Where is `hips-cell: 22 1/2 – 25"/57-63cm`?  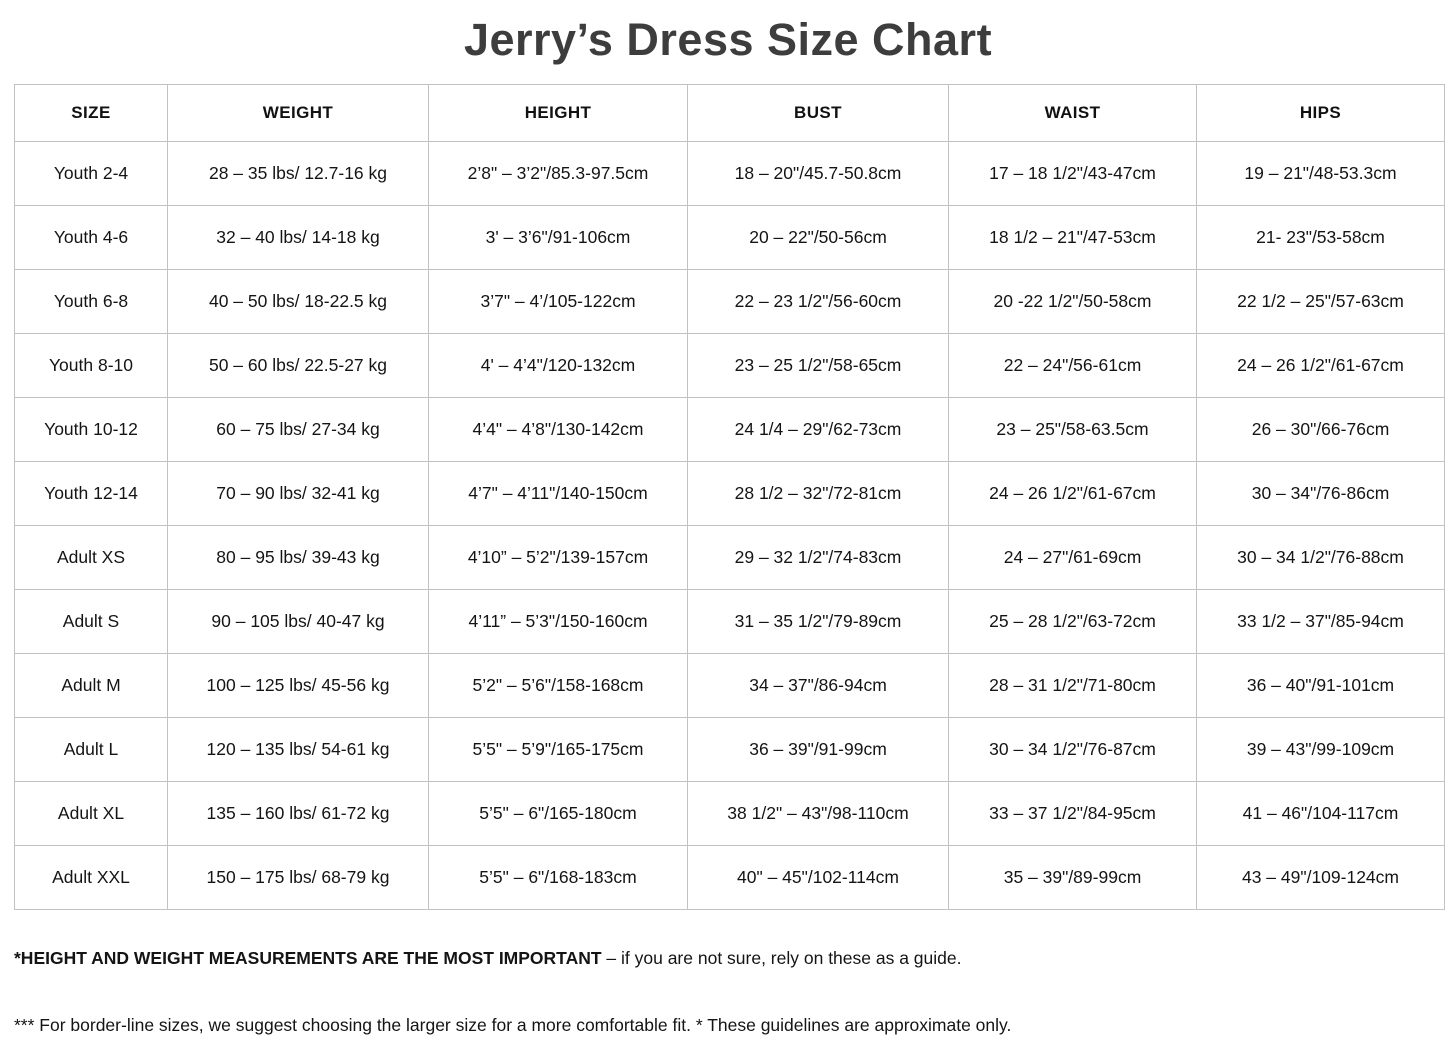
hips-cell: 22 1/2 – 25"/57-63cm is located at coordinates (1320, 301).